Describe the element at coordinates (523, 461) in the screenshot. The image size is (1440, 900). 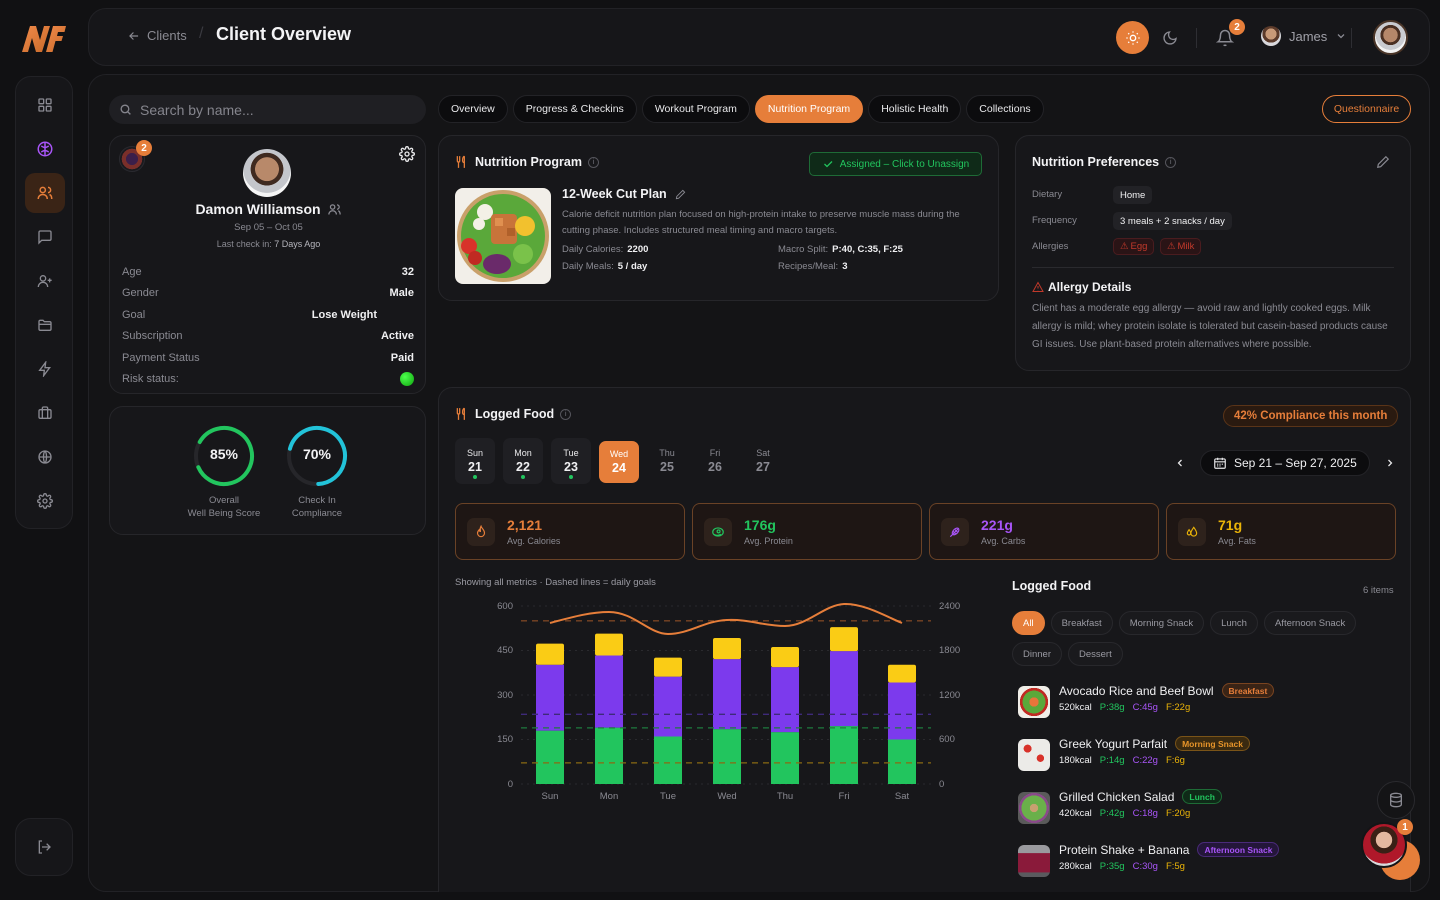
I see `day-mon: Mon 22` at that location.